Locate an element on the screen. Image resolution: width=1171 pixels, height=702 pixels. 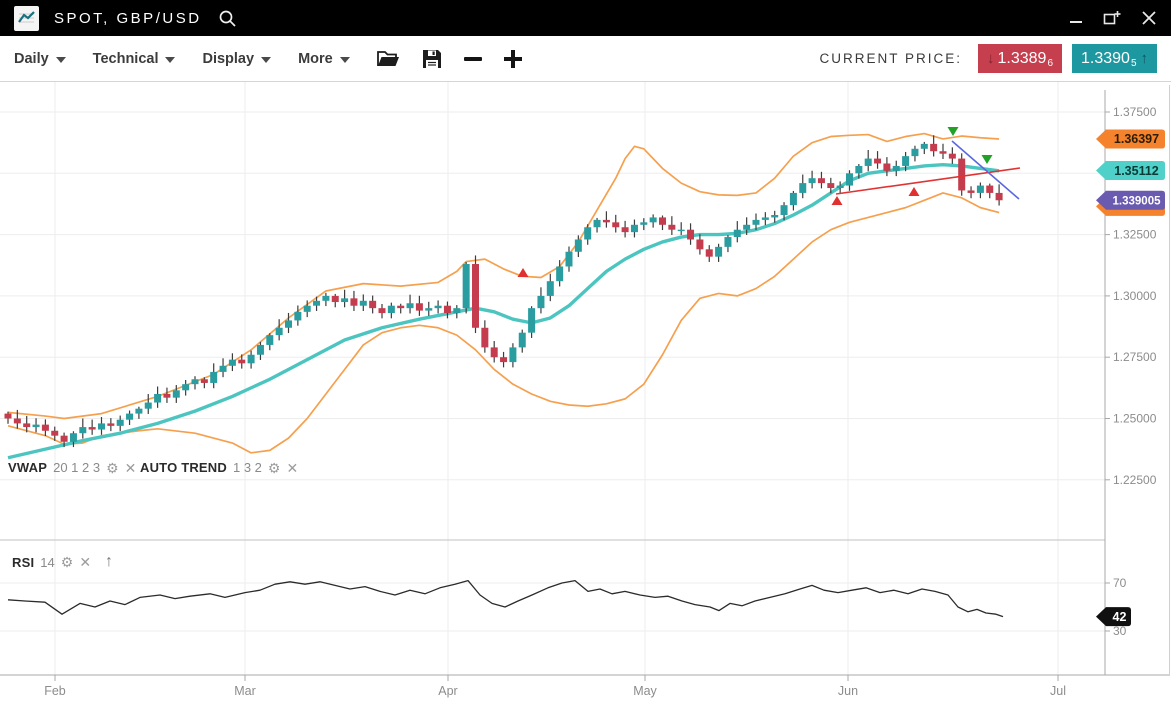
save-chart-button is located at coordinates (432, 59).